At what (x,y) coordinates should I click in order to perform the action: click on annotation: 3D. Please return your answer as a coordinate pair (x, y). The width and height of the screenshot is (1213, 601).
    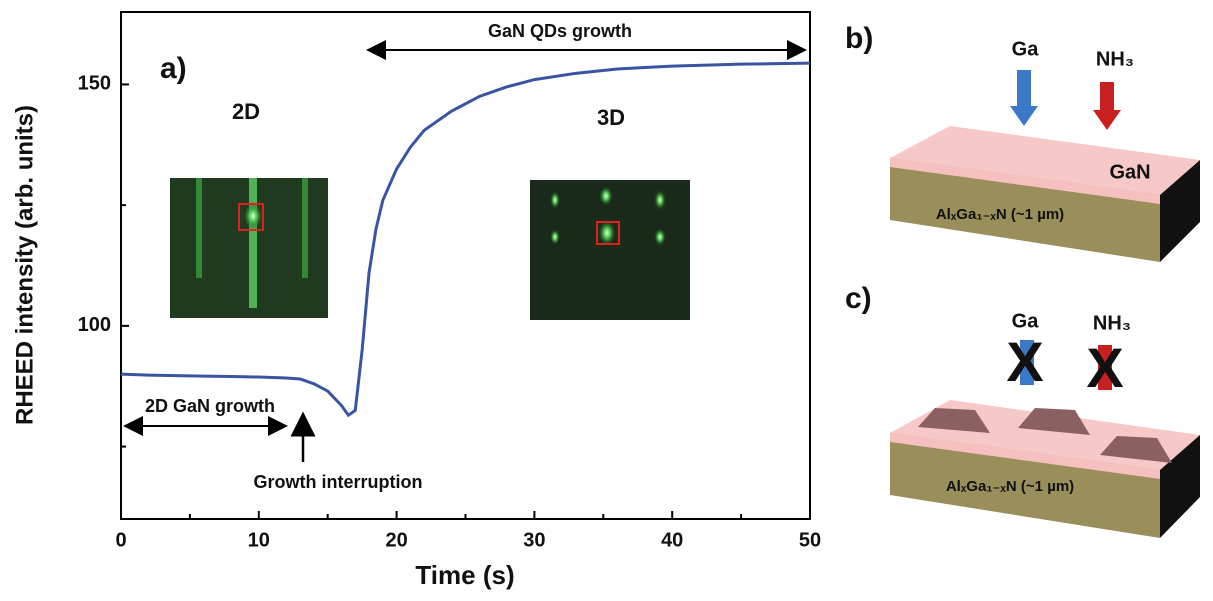
    Looking at the image, I should click on (611, 117).